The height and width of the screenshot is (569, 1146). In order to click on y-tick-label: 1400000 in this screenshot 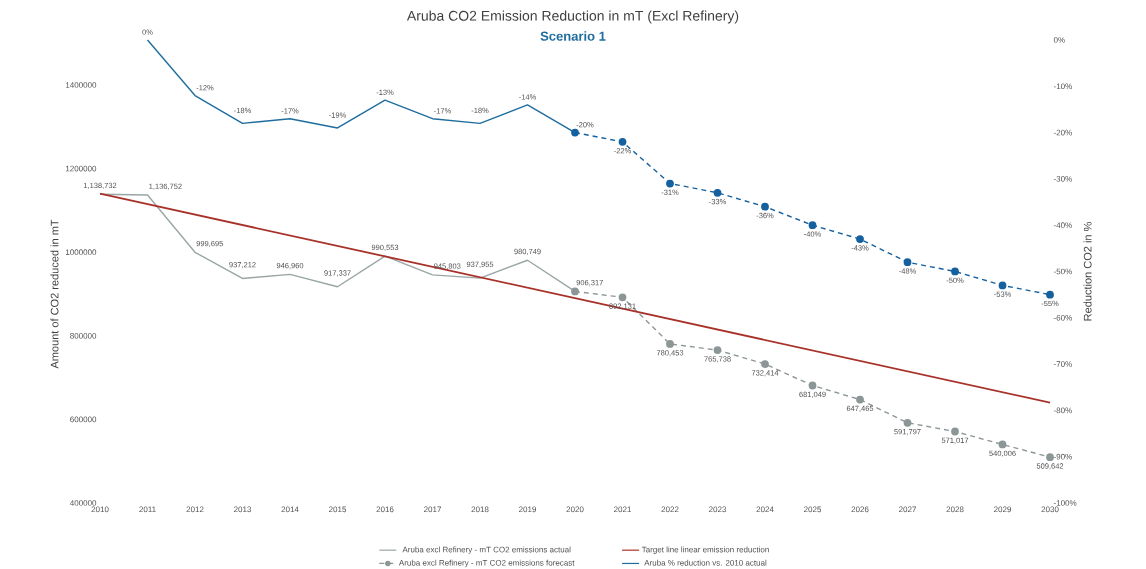, I will do `click(81, 85)`.